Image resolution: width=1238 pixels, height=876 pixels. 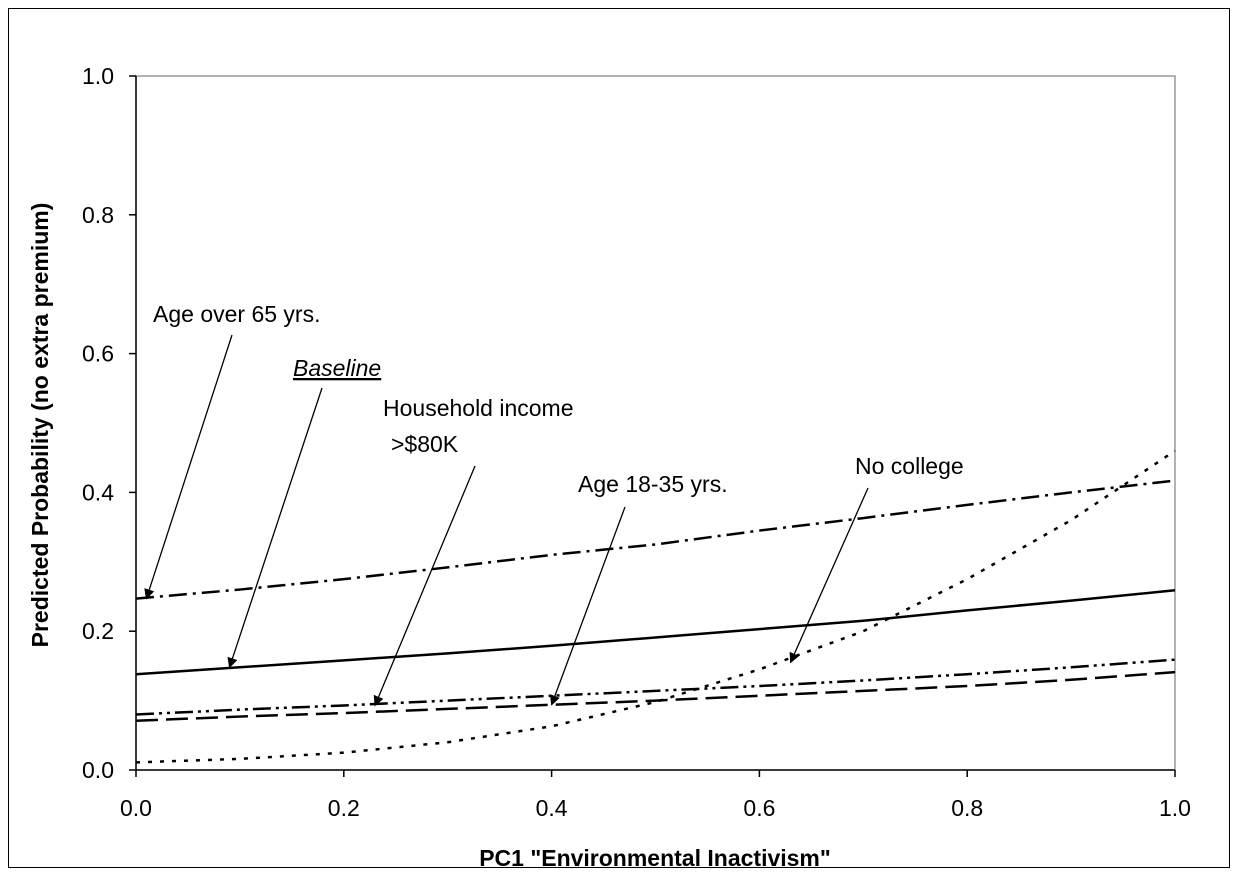 I want to click on annotation-arrow-baseline, so click(x=275, y=528).